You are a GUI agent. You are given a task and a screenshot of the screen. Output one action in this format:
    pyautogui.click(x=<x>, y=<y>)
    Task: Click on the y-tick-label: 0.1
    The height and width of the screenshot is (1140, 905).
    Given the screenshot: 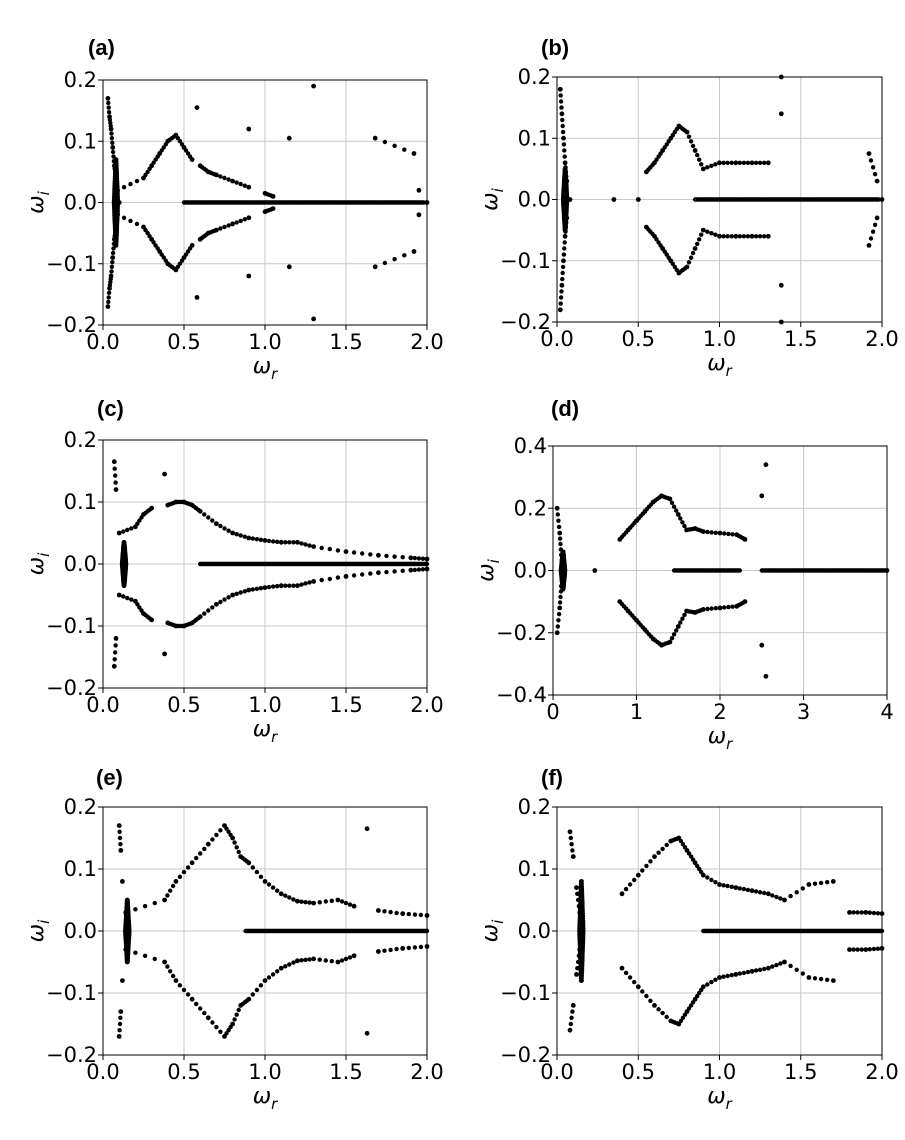 What is the action you would take?
    pyautogui.click(x=80, y=141)
    